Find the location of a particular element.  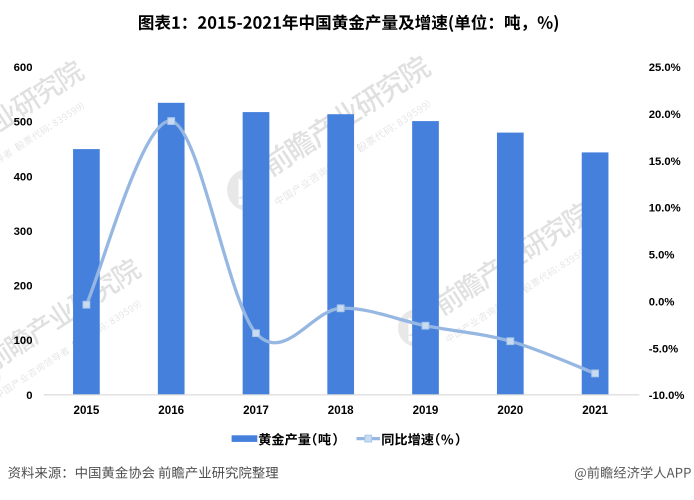

svg-text: 2016 is located at coordinates (171, 410).